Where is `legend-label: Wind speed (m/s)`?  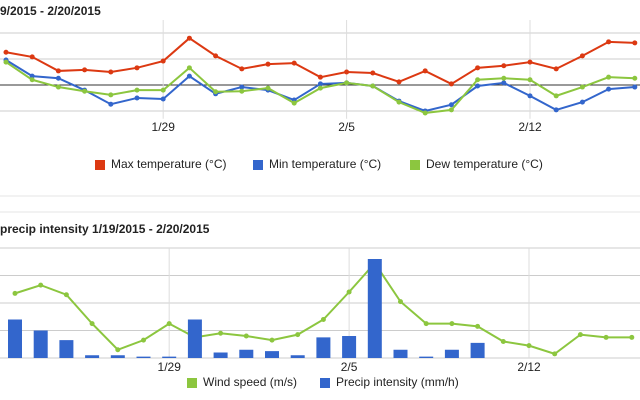 legend-label: Wind speed (m/s) is located at coordinates (250, 382).